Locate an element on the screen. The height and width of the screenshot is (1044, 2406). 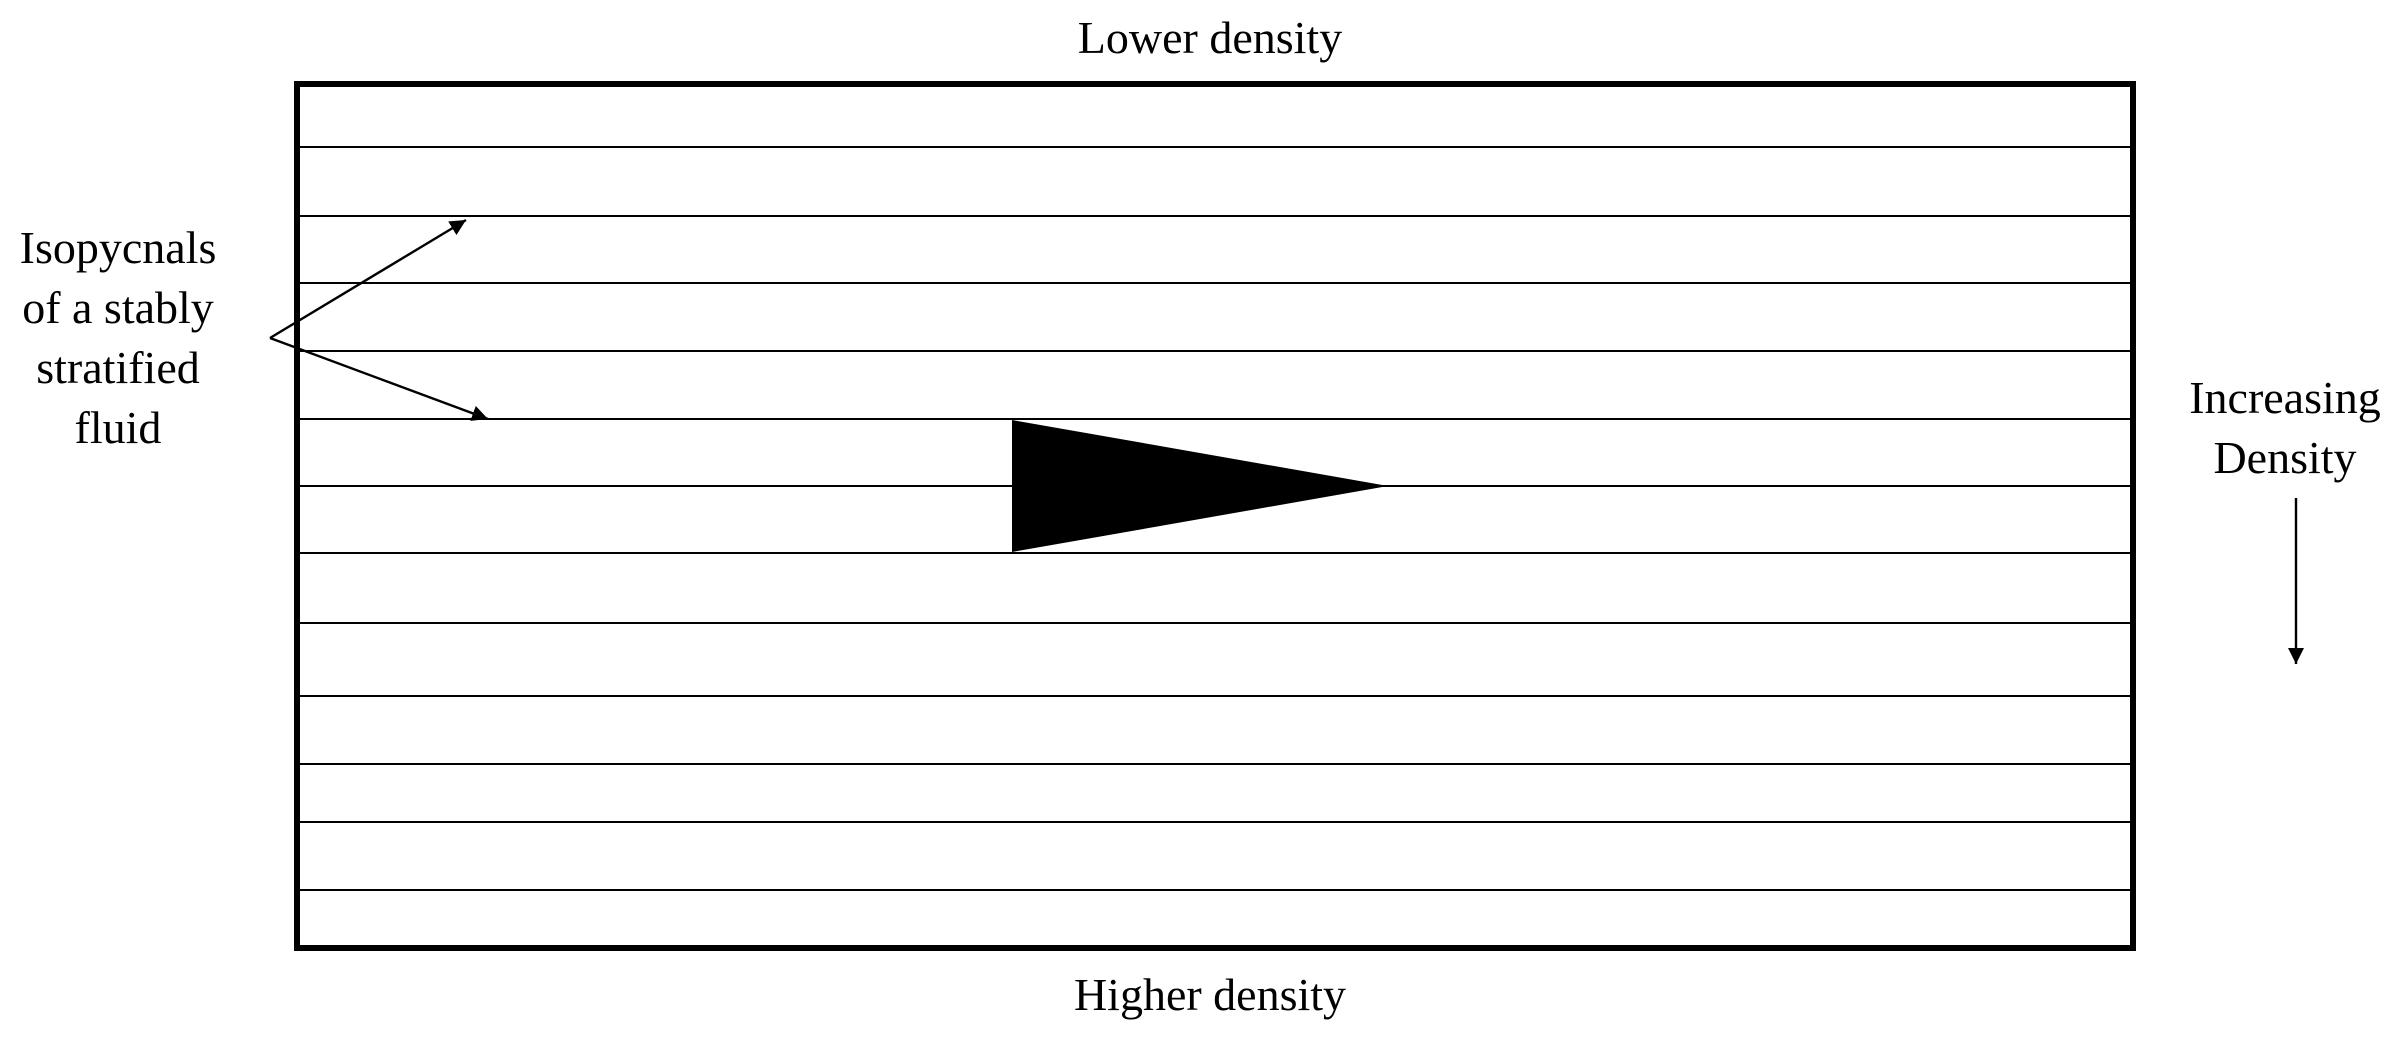
increasing-density-label-line: Increasing is located at coordinates (2285, 397).